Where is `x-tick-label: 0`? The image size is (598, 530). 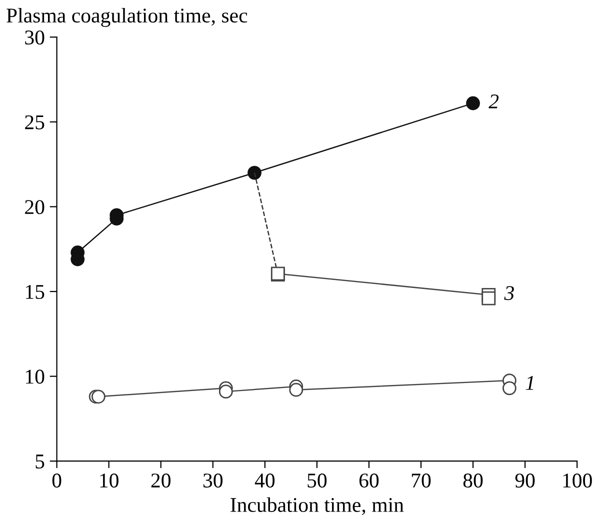 x-tick-label: 0 is located at coordinates (57, 481).